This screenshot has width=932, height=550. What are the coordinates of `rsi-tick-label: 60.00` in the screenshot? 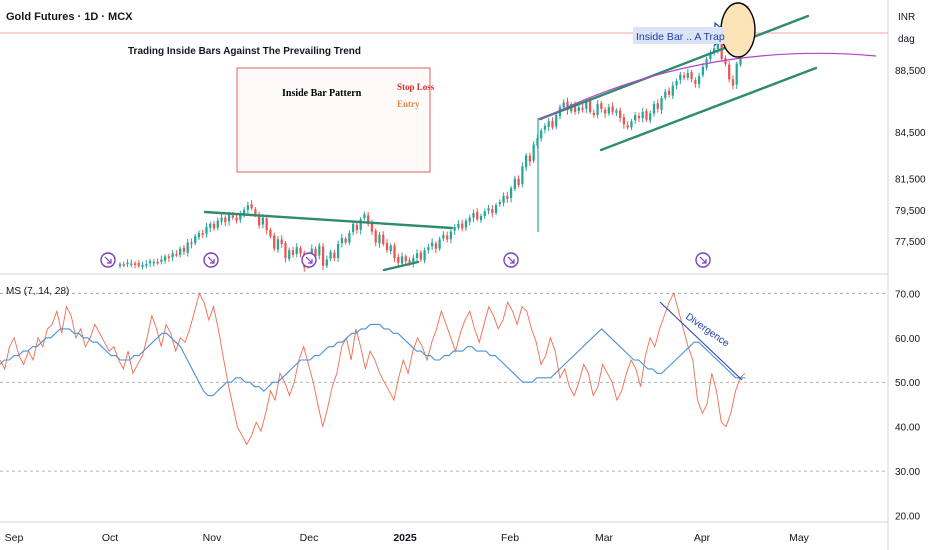 It's located at (907, 339).